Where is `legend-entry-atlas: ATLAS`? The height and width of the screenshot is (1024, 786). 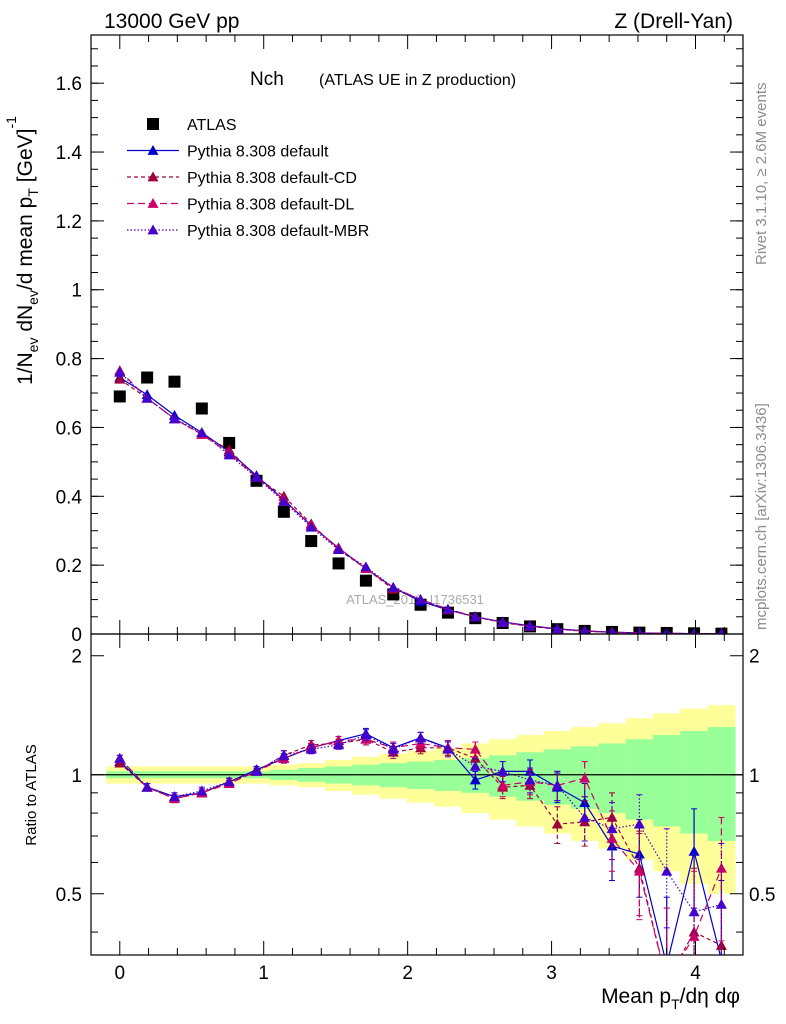
legend-entry-atlas: ATLAS is located at coordinates (192, 125).